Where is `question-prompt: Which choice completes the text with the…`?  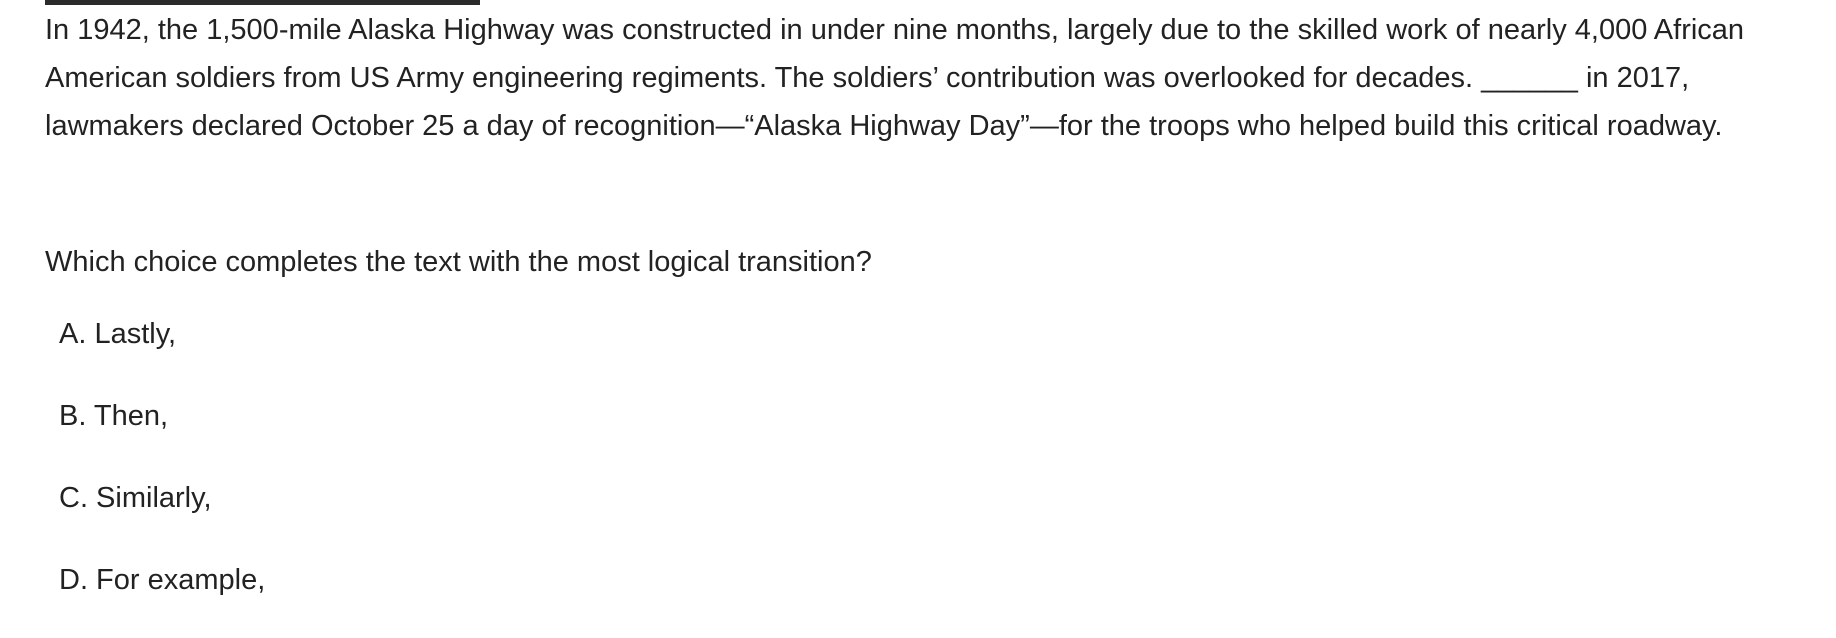
question-prompt: Which choice completes the text with the… is located at coordinates (458, 262).